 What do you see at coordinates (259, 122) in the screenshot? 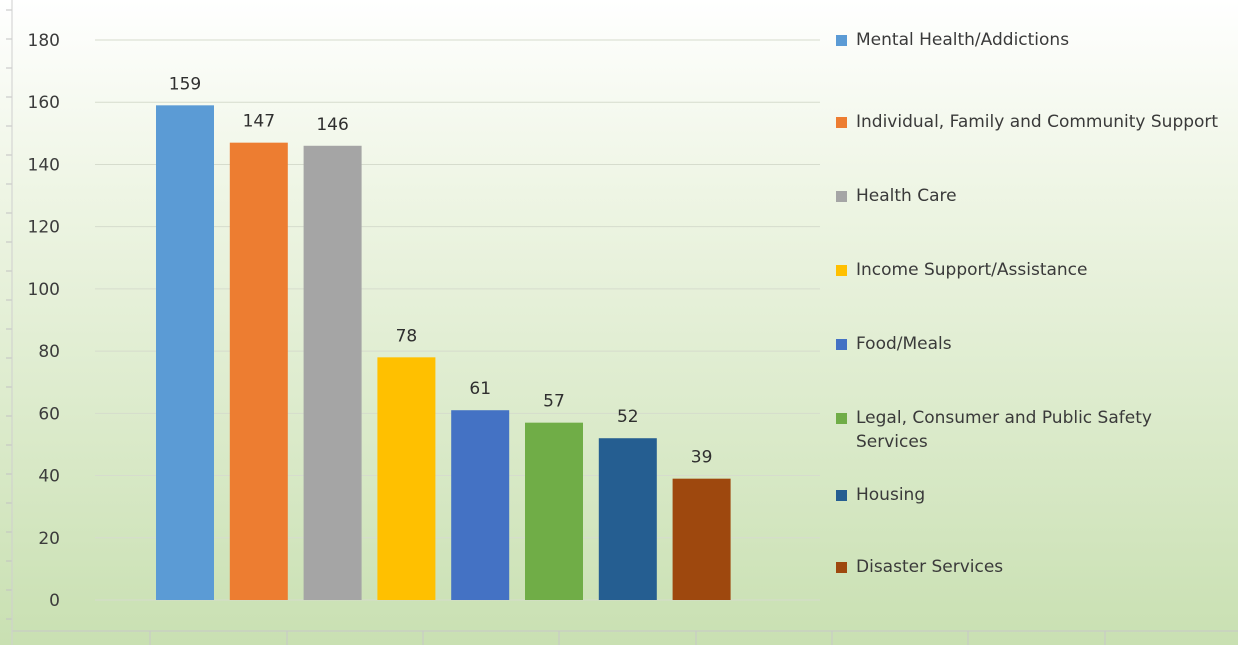
I see `data-label: 147` at bounding box center [259, 122].